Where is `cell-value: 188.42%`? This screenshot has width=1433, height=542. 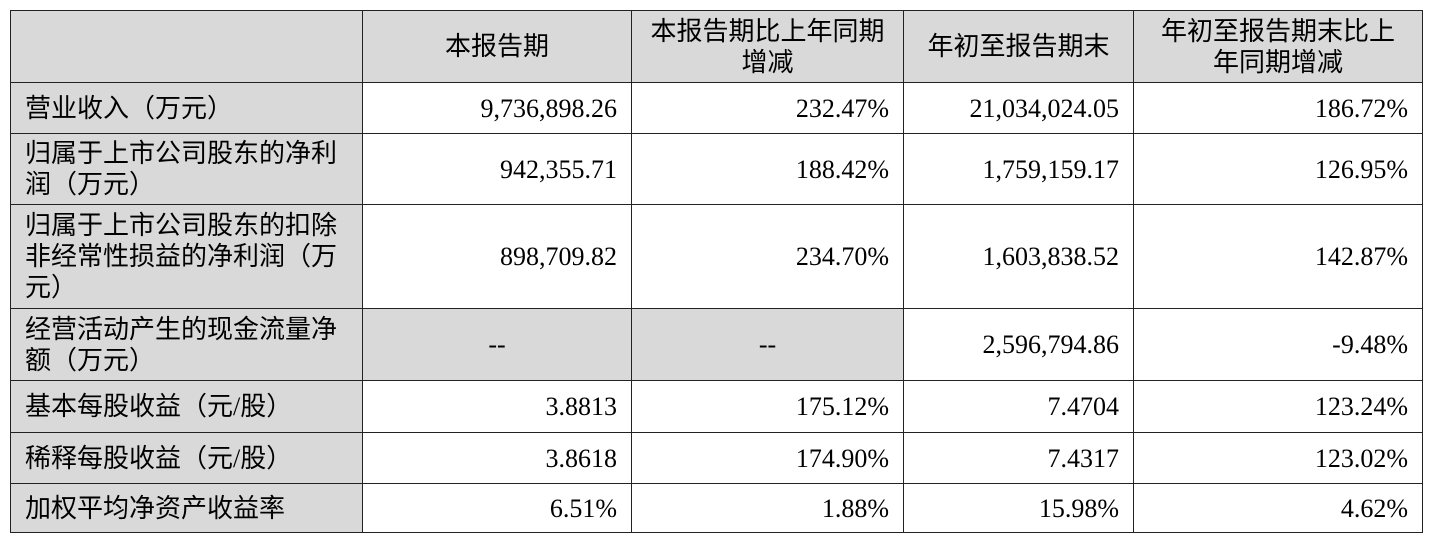
cell-value: 188.42% is located at coordinates (767, 169).